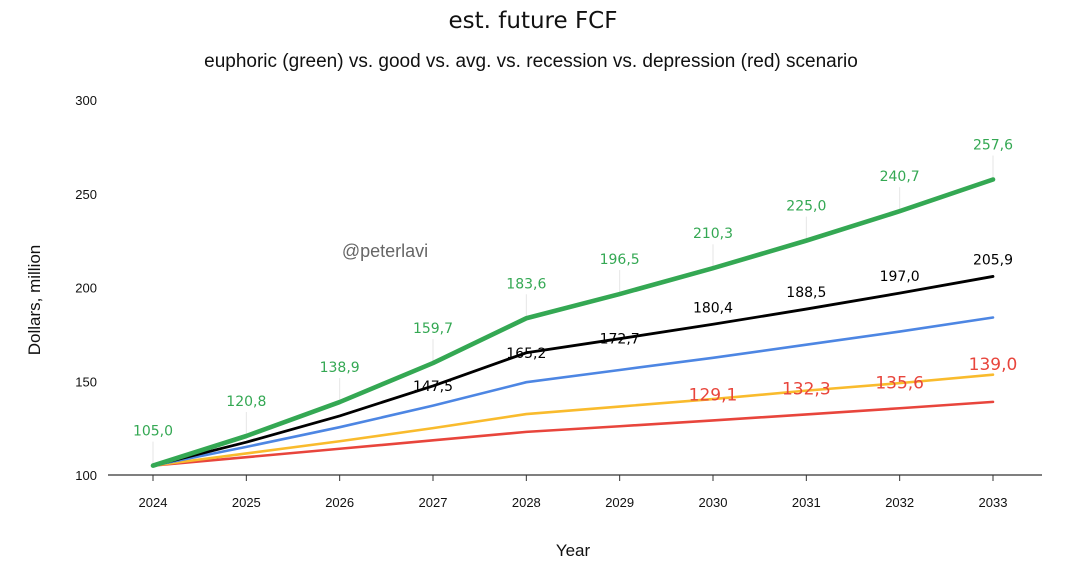 This screenshot has width=1066, height=582. What do you see at coordinates (713, 395) in the screenshot?
I see `data-label-red: 129,1` at bounding box center [713, 395].